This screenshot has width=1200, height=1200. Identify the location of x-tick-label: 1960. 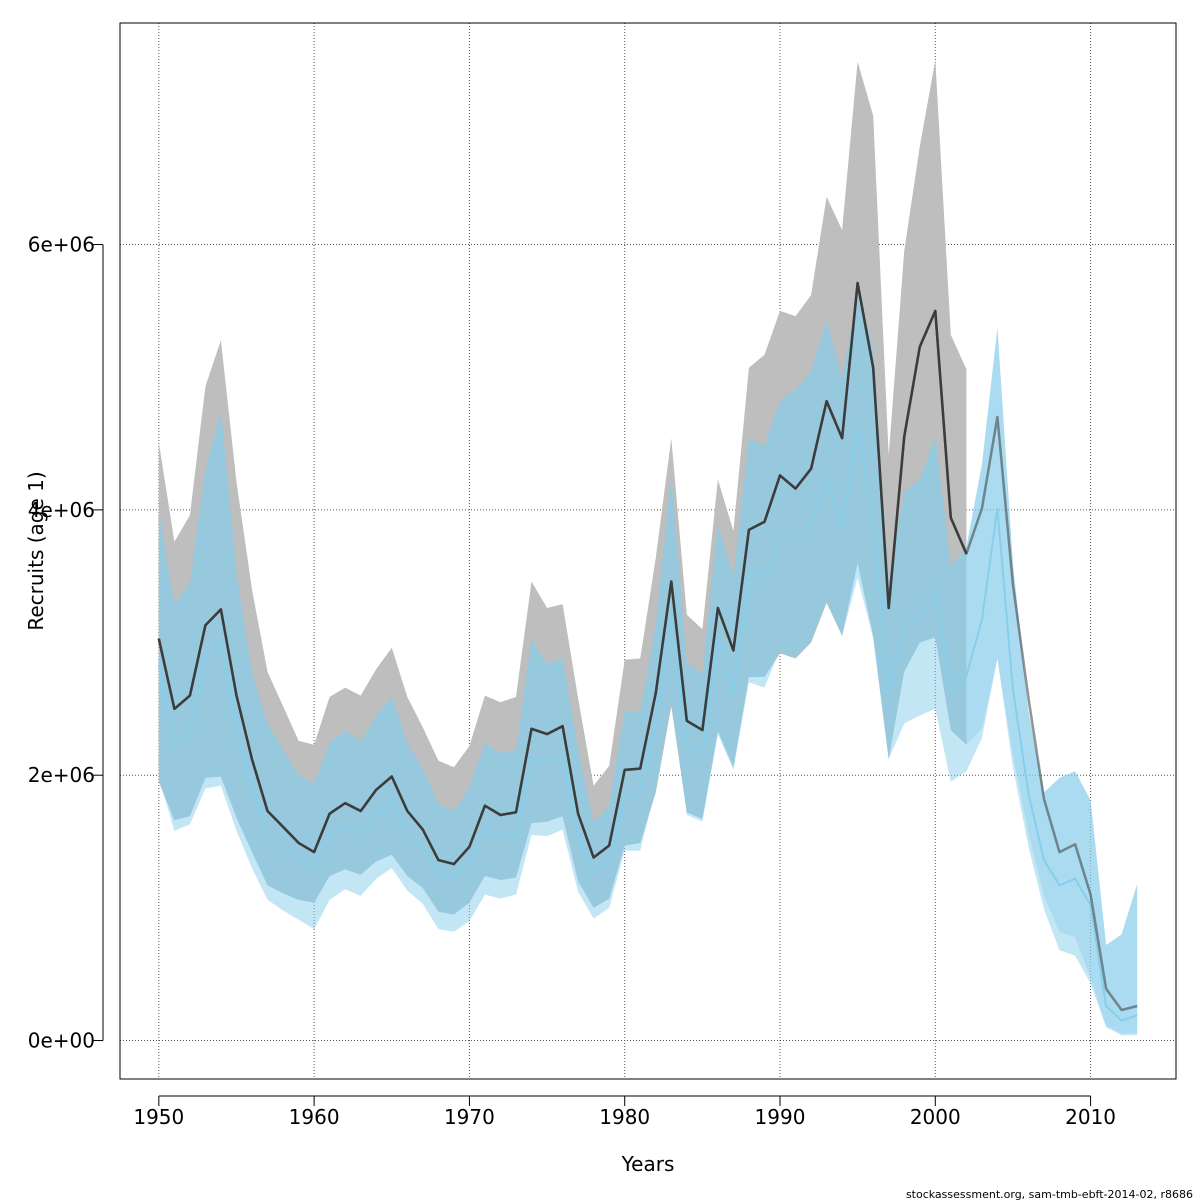
(314, 1117).